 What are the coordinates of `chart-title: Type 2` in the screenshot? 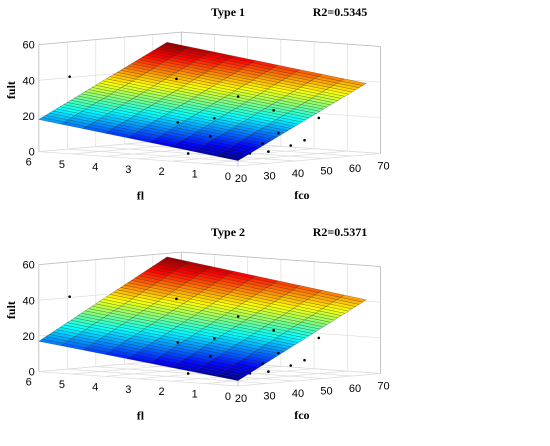 It's located at (228, 232).